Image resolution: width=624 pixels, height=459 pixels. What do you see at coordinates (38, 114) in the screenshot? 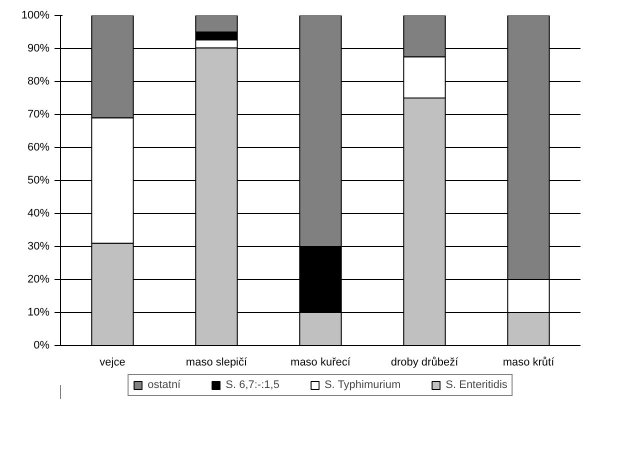
I see `y-tick-label: 70%` at bounding box center [38, 114].